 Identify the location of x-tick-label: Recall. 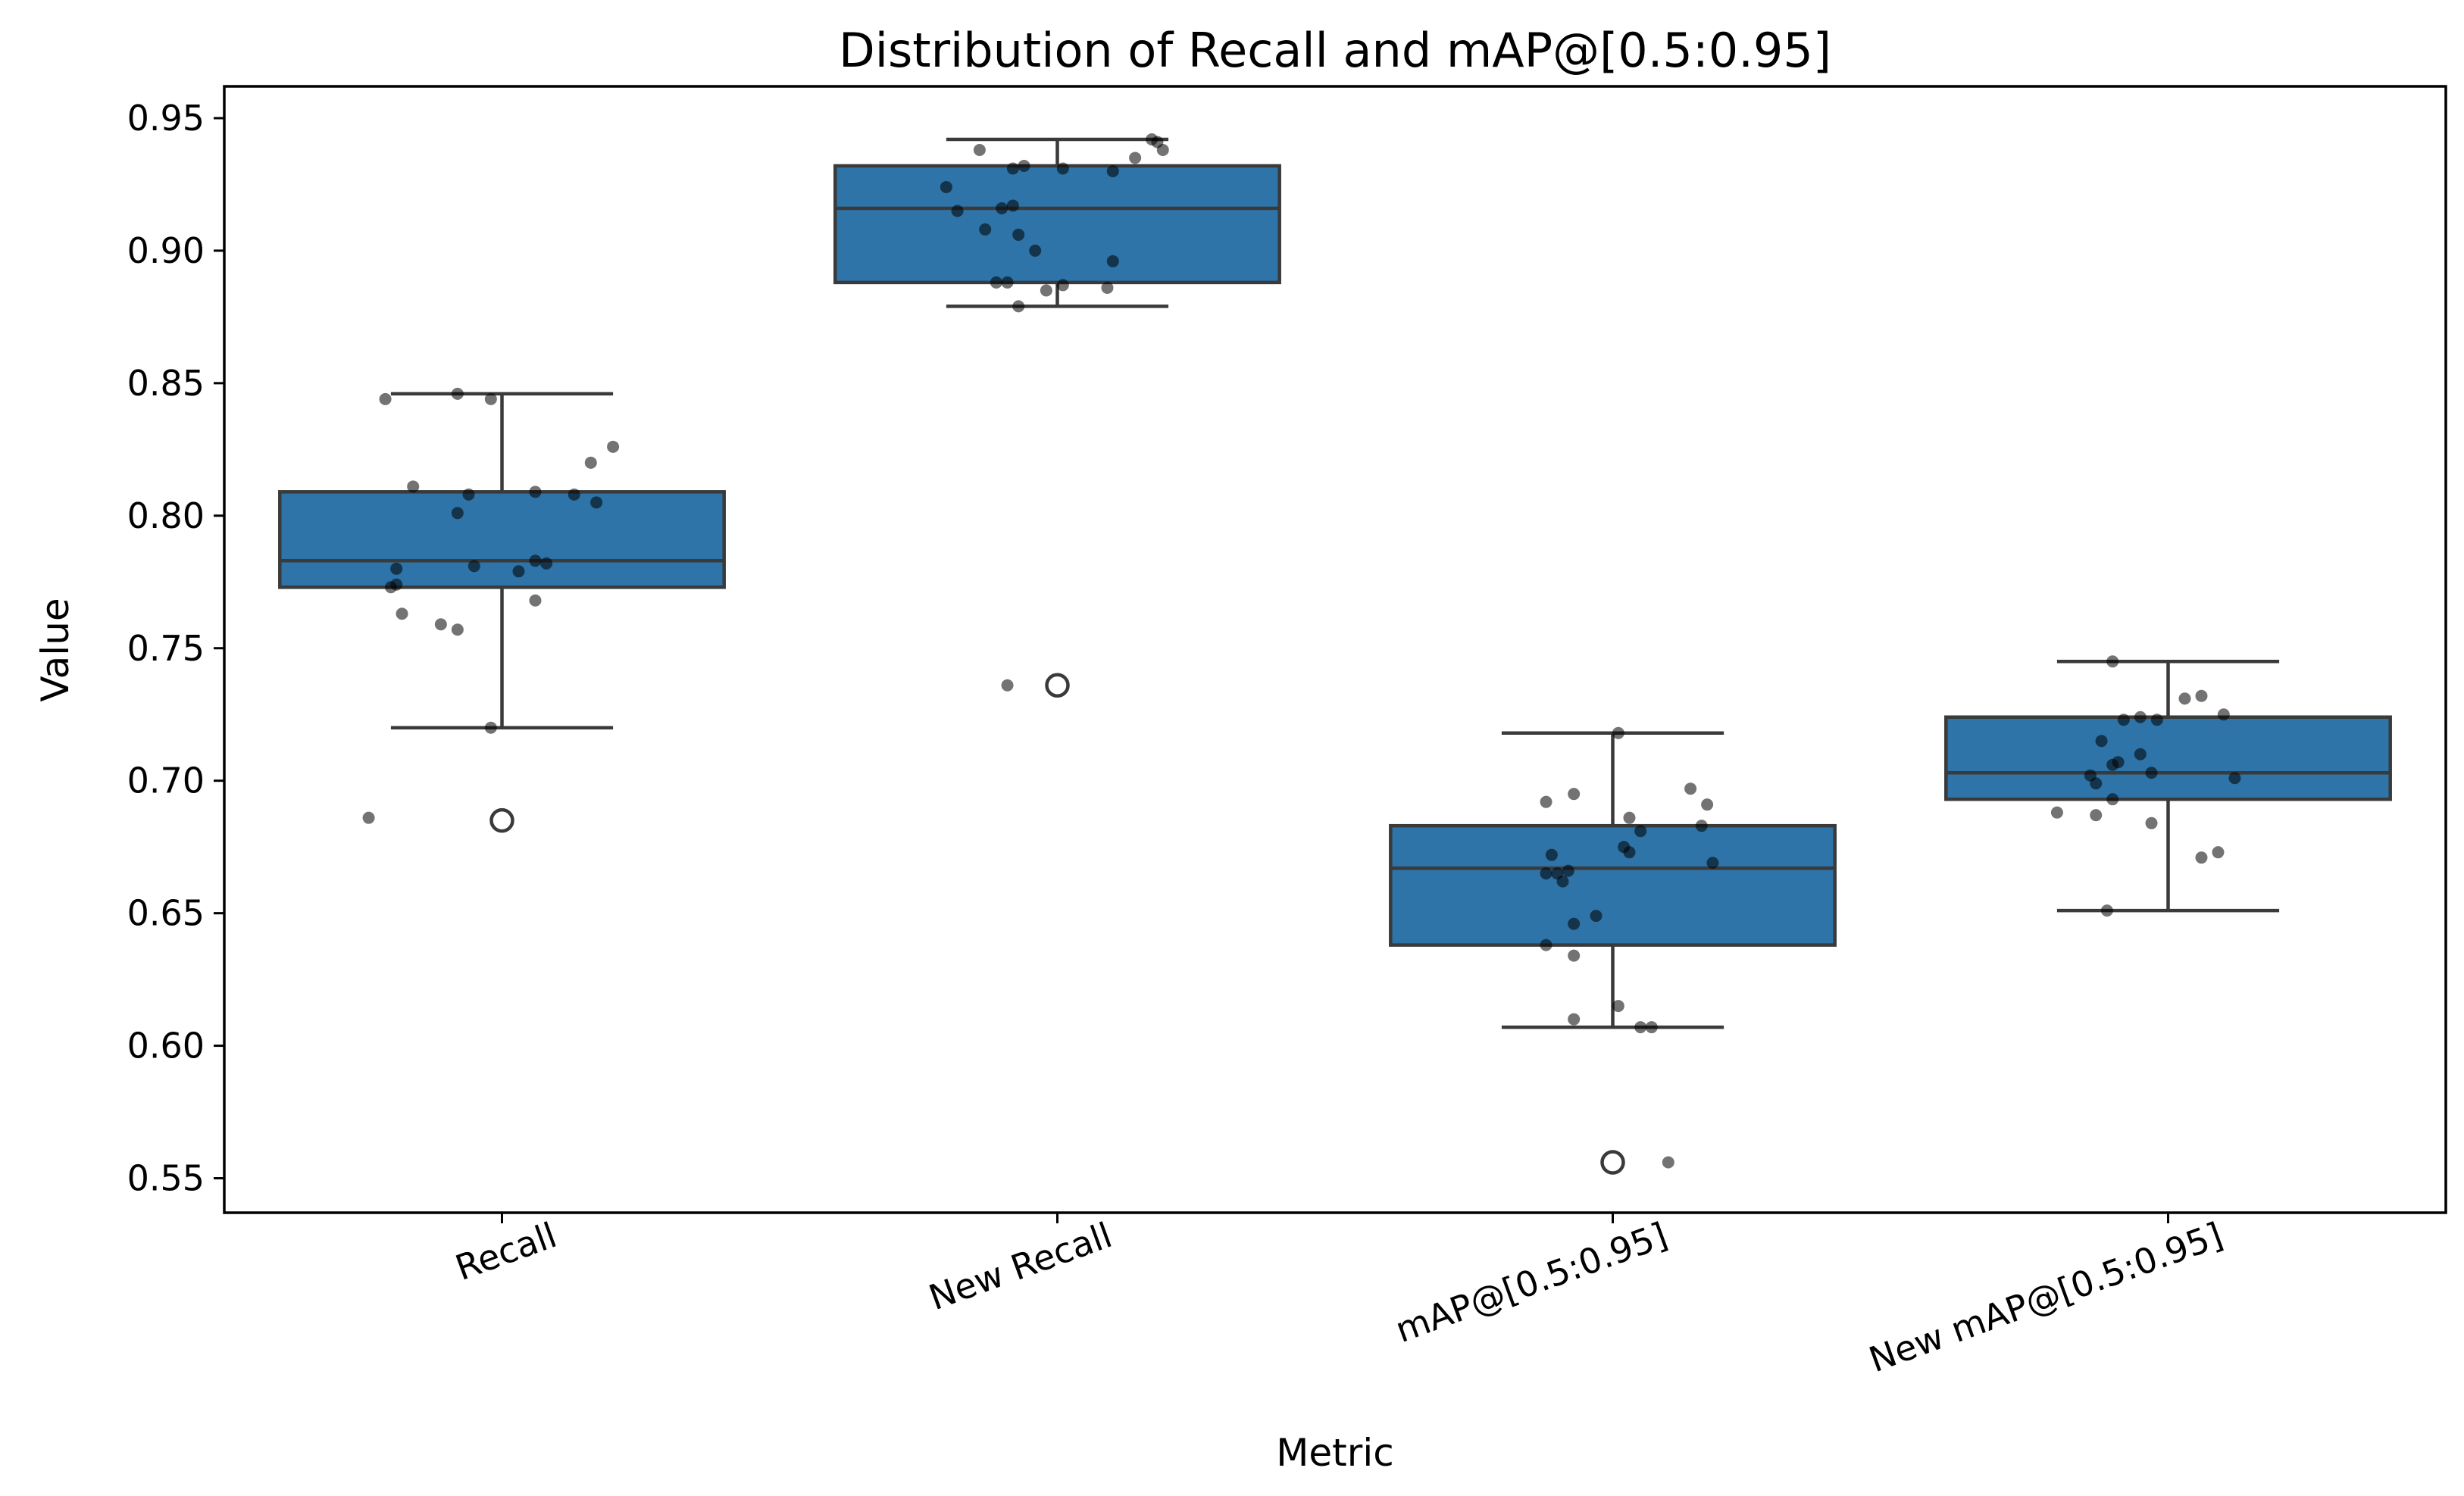
(505, 1251).